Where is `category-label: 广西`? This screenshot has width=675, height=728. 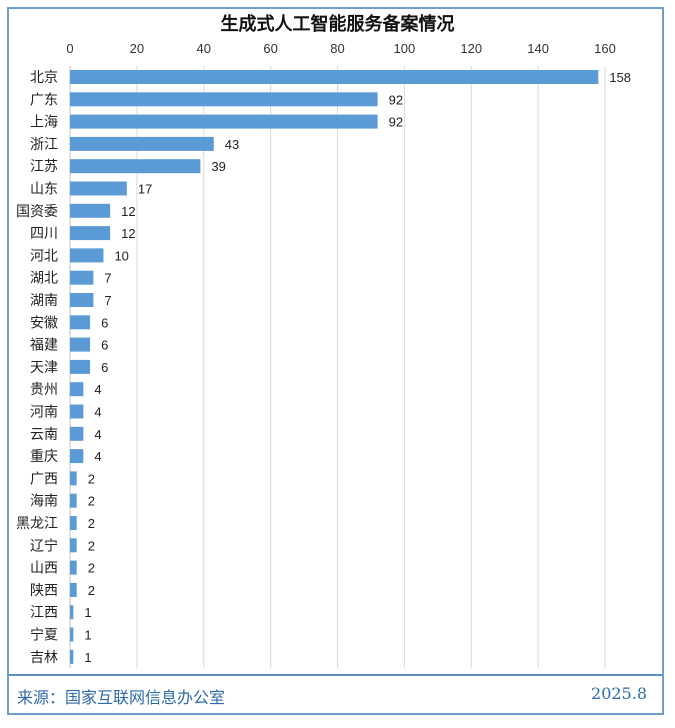 category-label: 广西 is located at coordinates (44, 479).